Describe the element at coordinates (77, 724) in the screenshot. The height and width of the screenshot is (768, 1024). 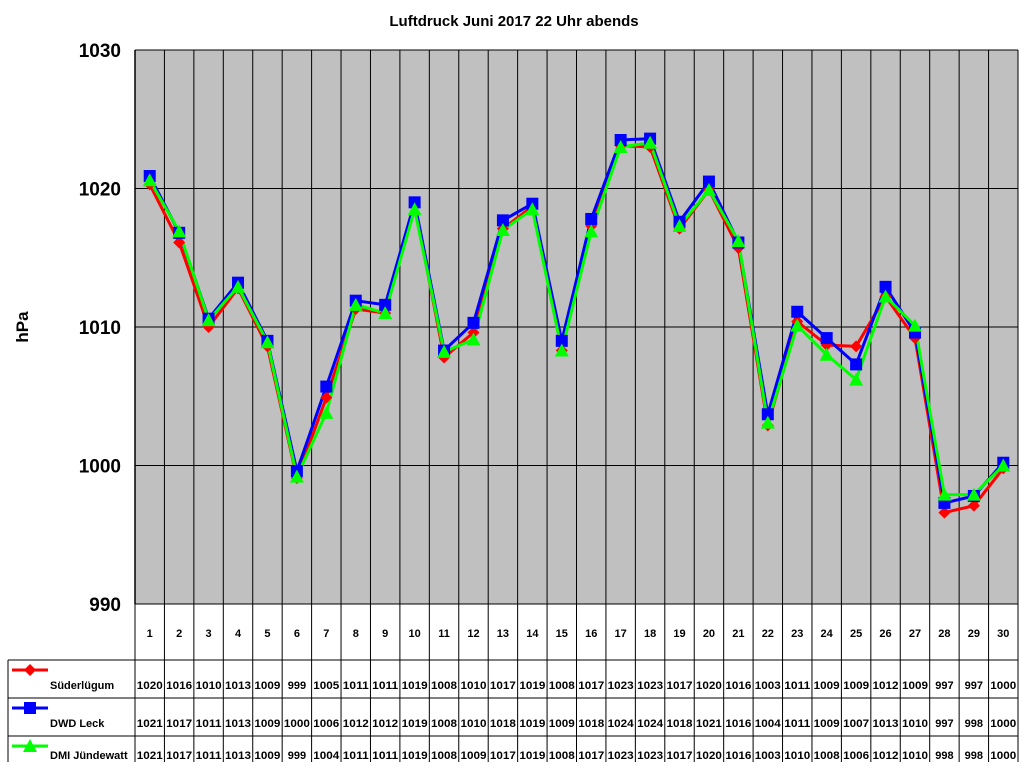
I see `legend-label: DWD Leck` at that location.